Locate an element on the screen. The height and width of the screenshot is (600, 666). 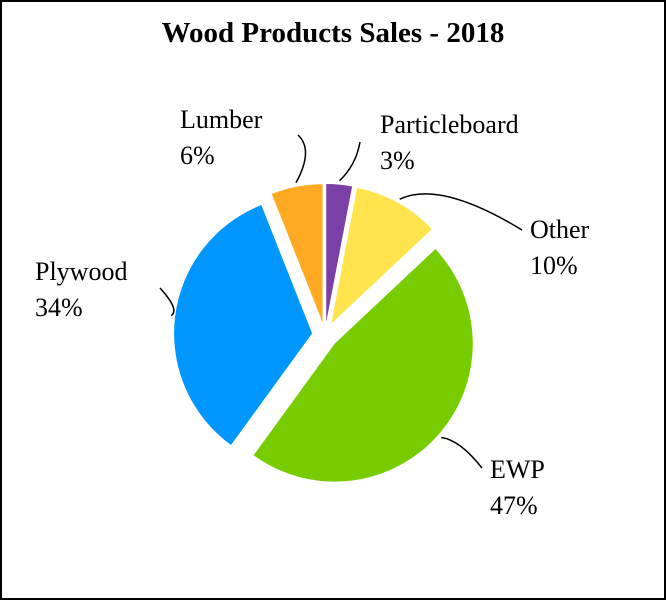
slice-value-label: 10% is located at coordinates (554, 265).